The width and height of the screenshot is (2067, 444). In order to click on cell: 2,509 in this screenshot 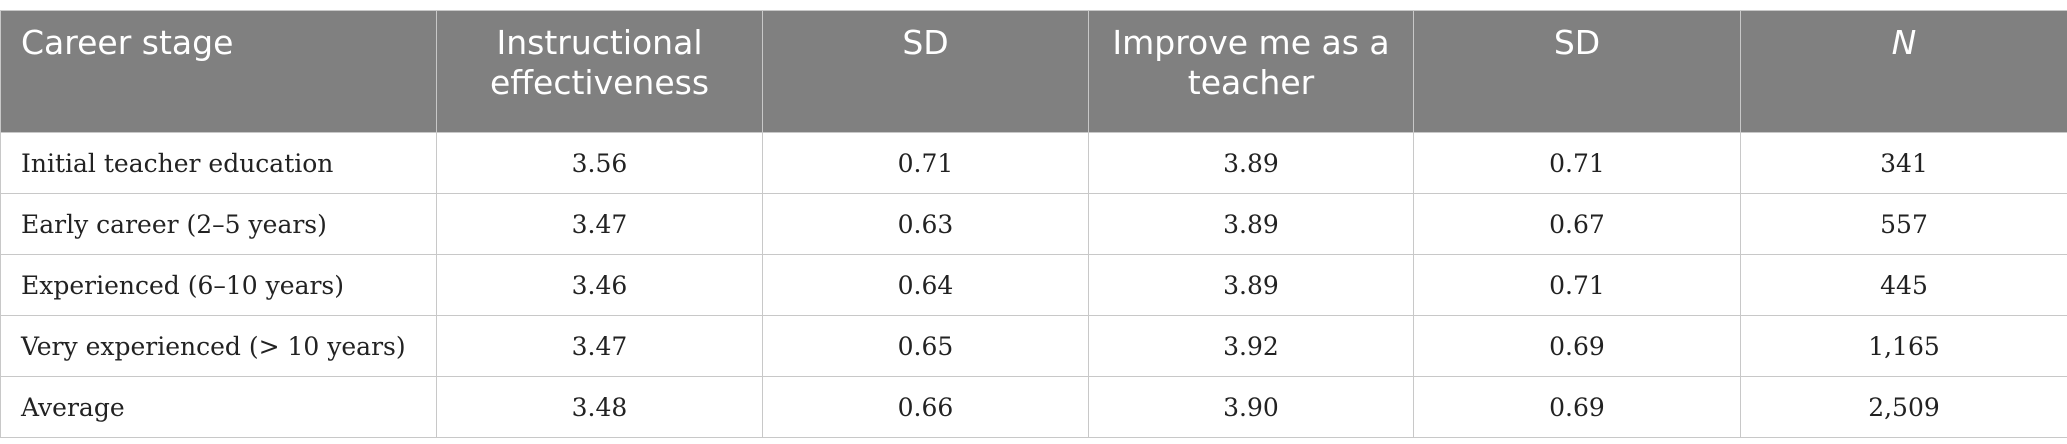, I will do `click(1903, 407)`.